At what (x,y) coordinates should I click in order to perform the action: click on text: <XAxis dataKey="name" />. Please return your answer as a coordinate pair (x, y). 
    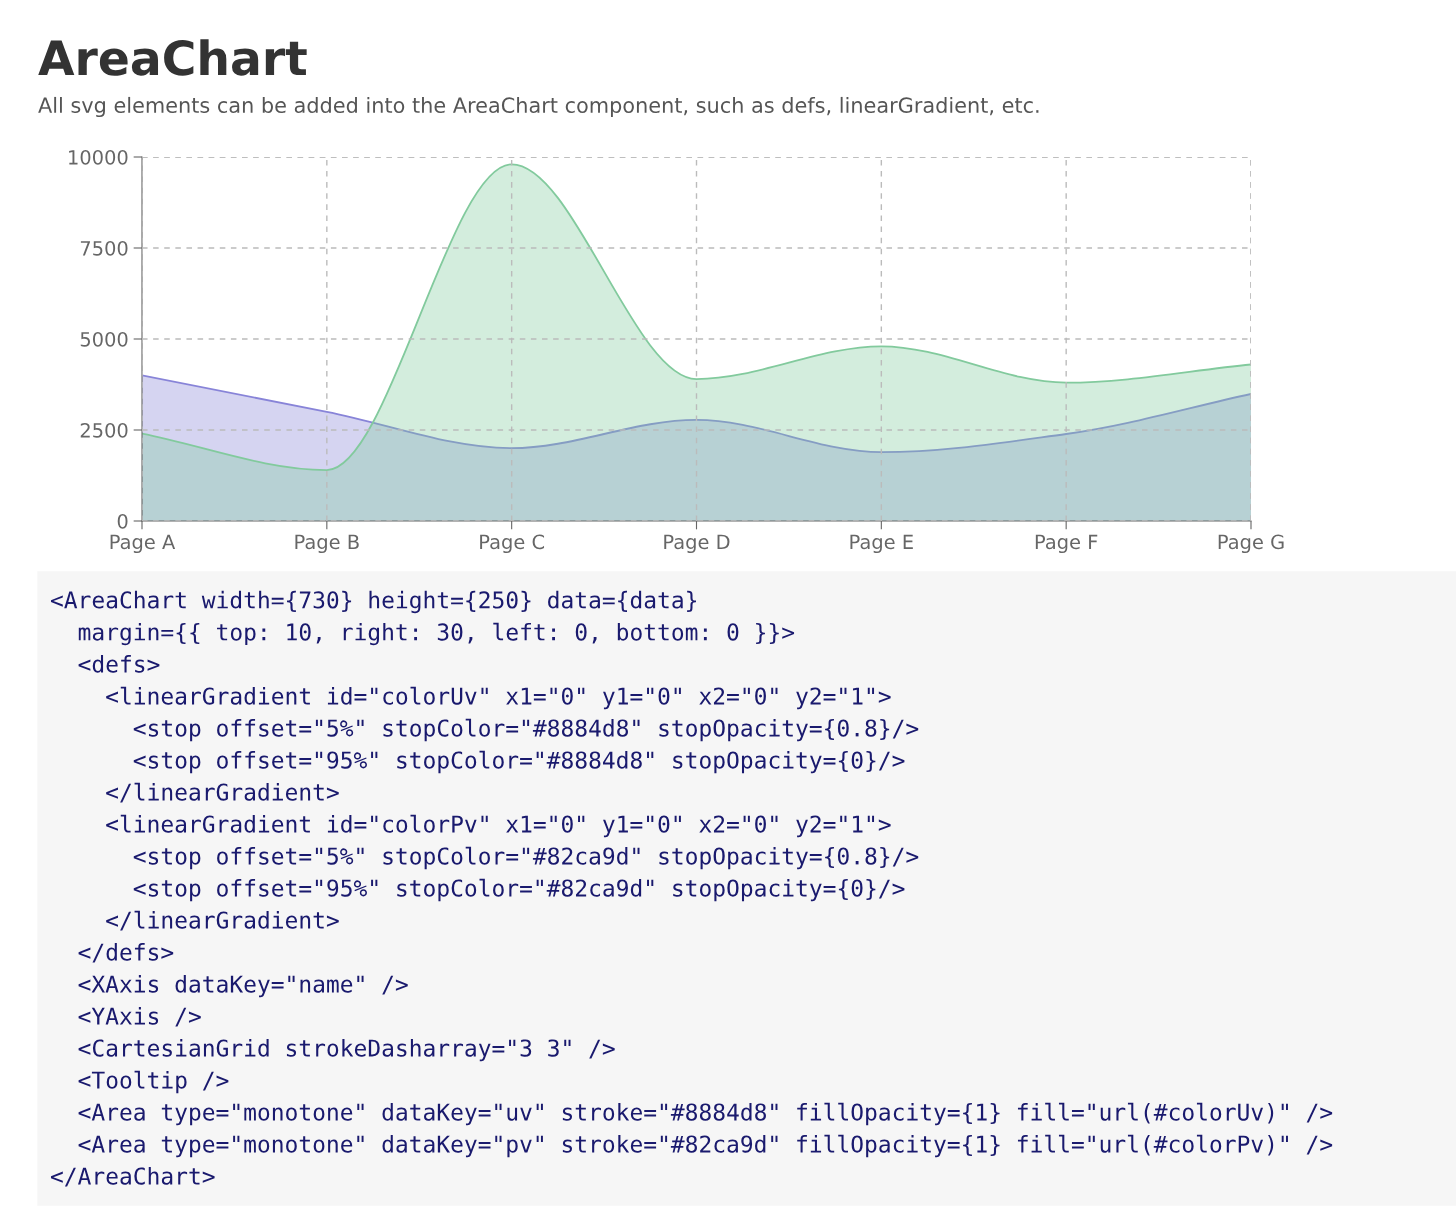
    Looking at the image, I should click on (243, 986).